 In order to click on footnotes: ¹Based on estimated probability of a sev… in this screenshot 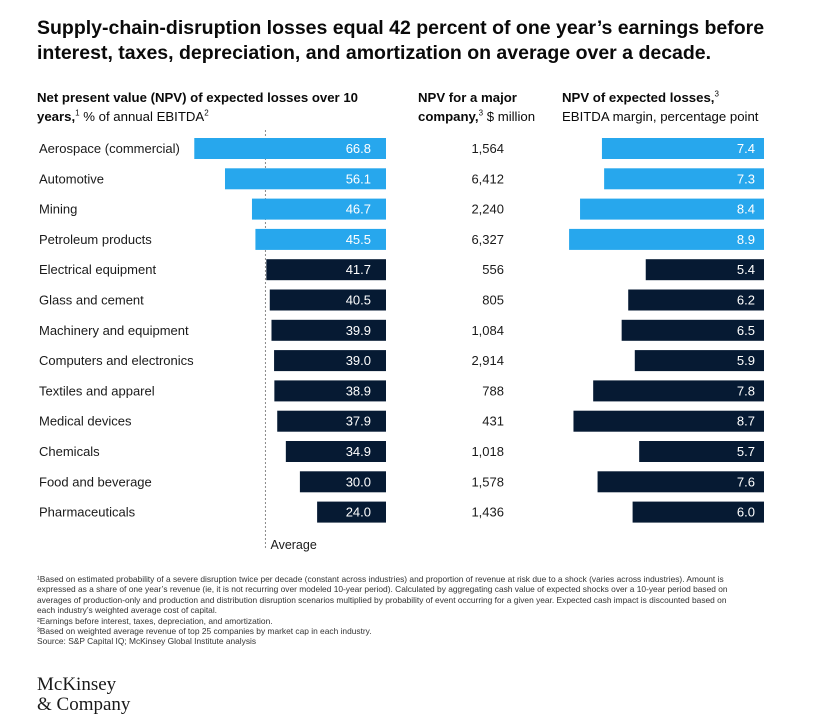, I will do `click(387, 610)`.